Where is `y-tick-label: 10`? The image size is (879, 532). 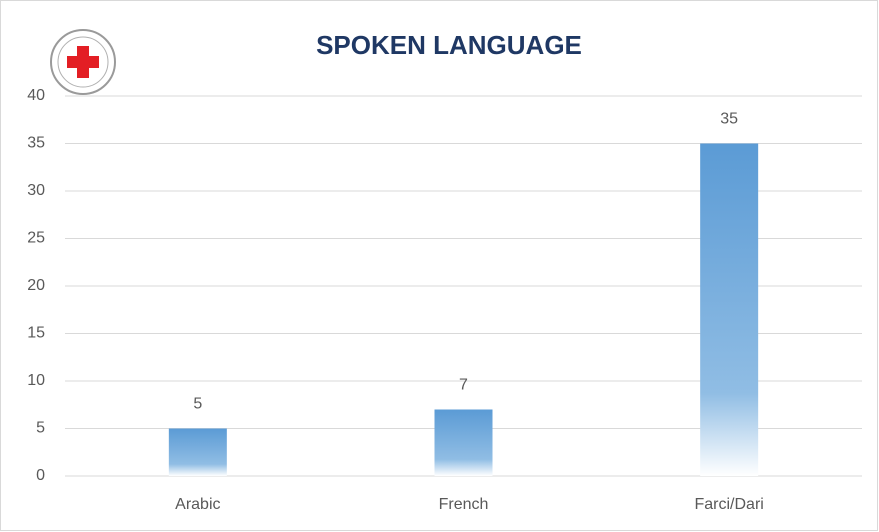
y-tick-label: 10 is located at coordinates (36, 380).